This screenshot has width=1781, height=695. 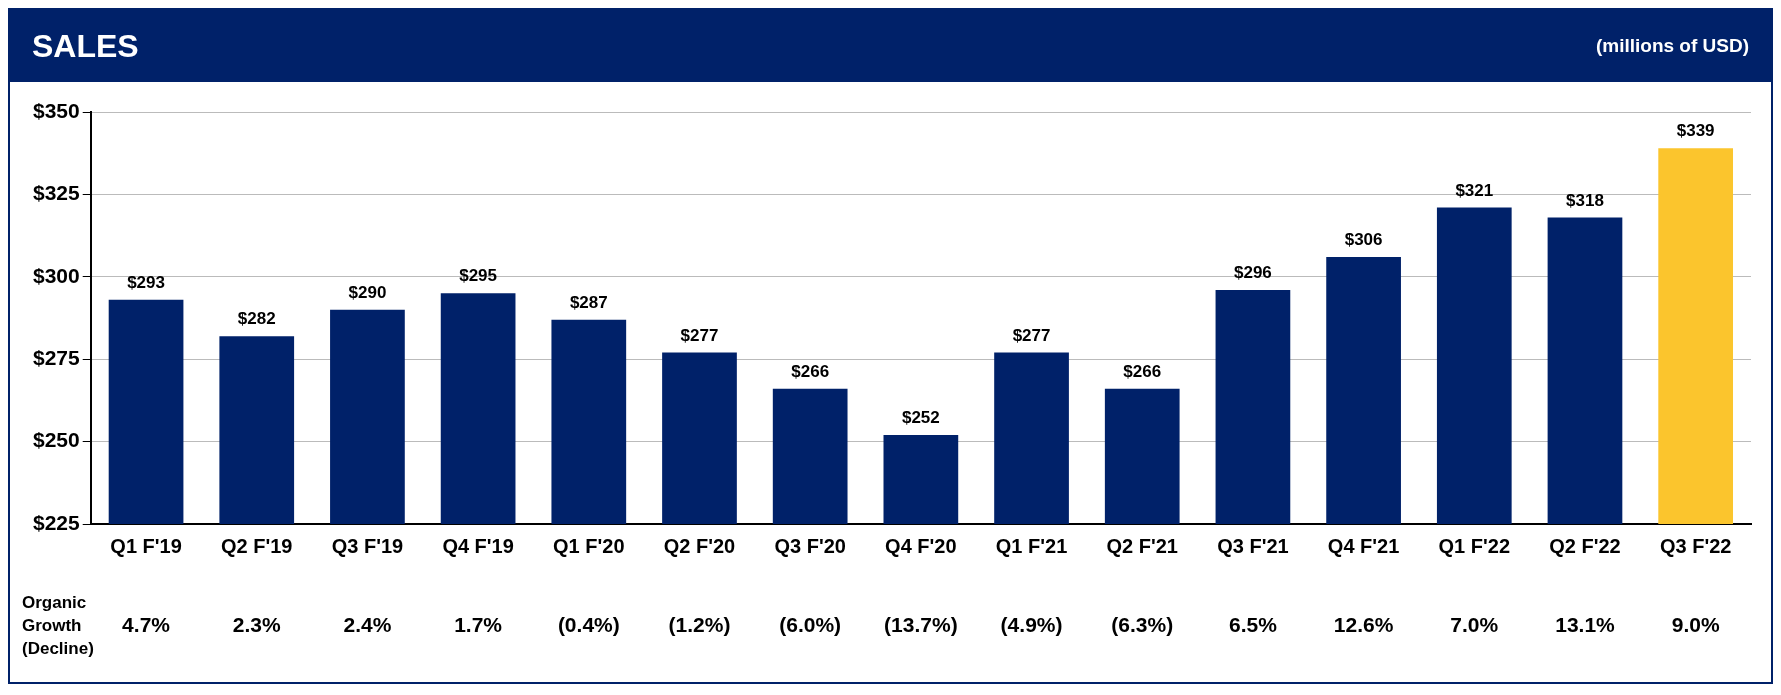 I want to click on text: (13.7%), so click(x=921, y=624).